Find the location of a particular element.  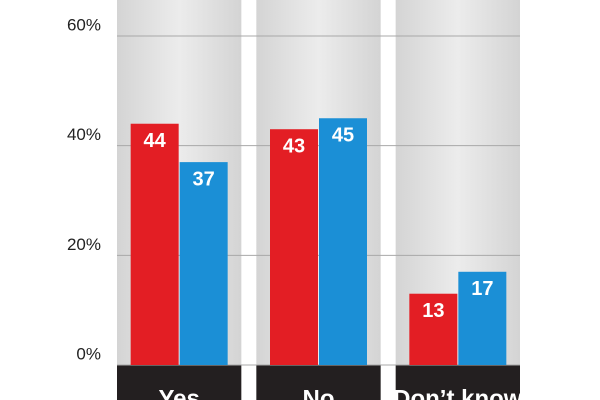

y-tick-label: 40% is located at coordinates (84, 134).